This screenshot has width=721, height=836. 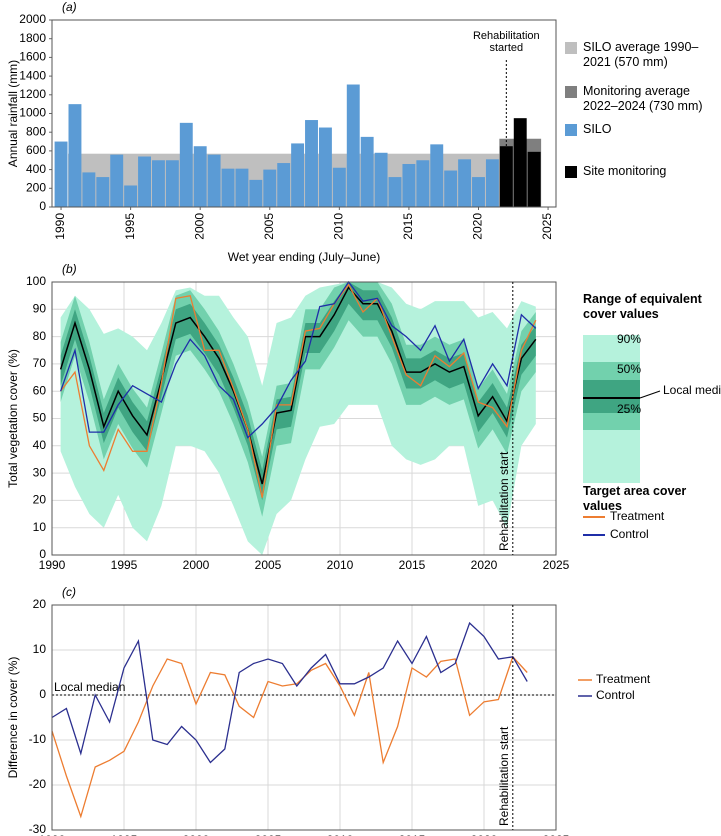 What do you see at coordinates (40, 418) in the screenshot?
I see `y-tick-label: 50` at bounding box center [40, 418].